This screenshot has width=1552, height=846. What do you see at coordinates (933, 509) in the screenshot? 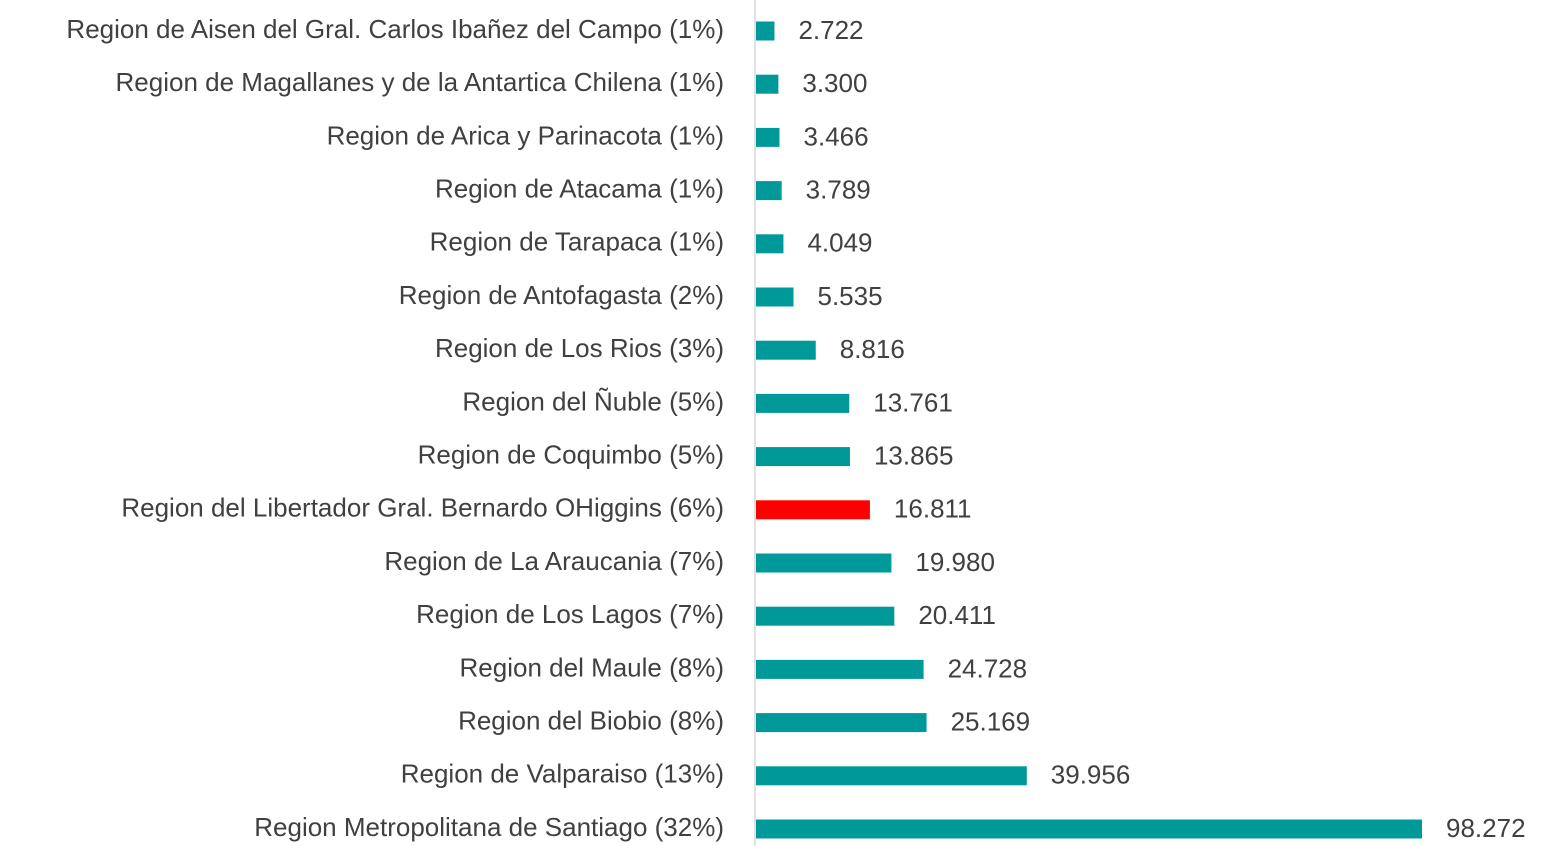
I see `value-label: 16.811` at bounding box center [933, 509].